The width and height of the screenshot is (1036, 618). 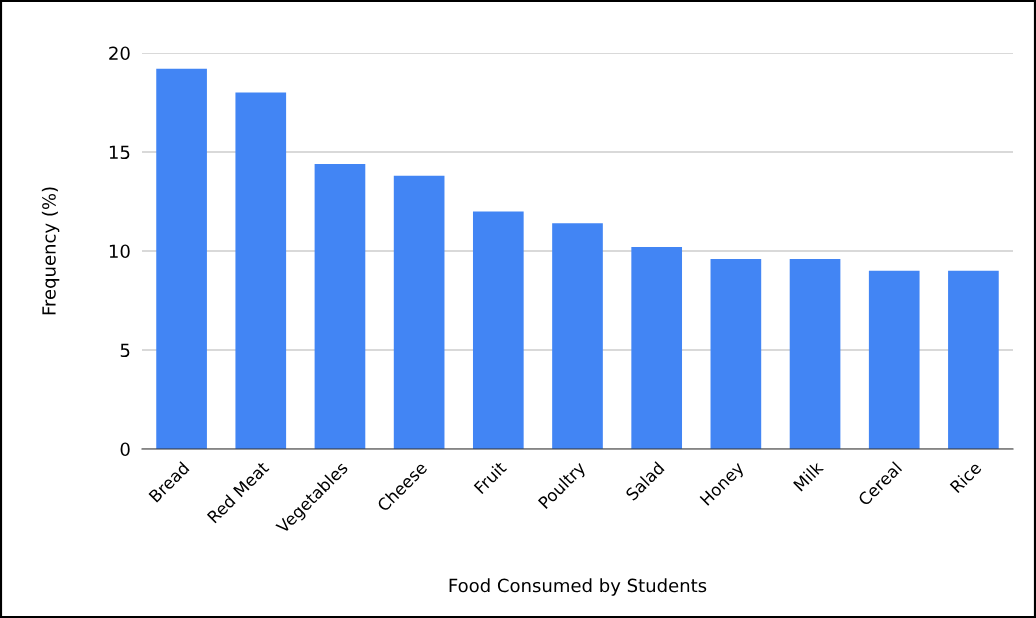 What do you see at coordinates (119, 152) in the screenshot?
I see `y-tick-label: 15` at bounding box center [119, 152].